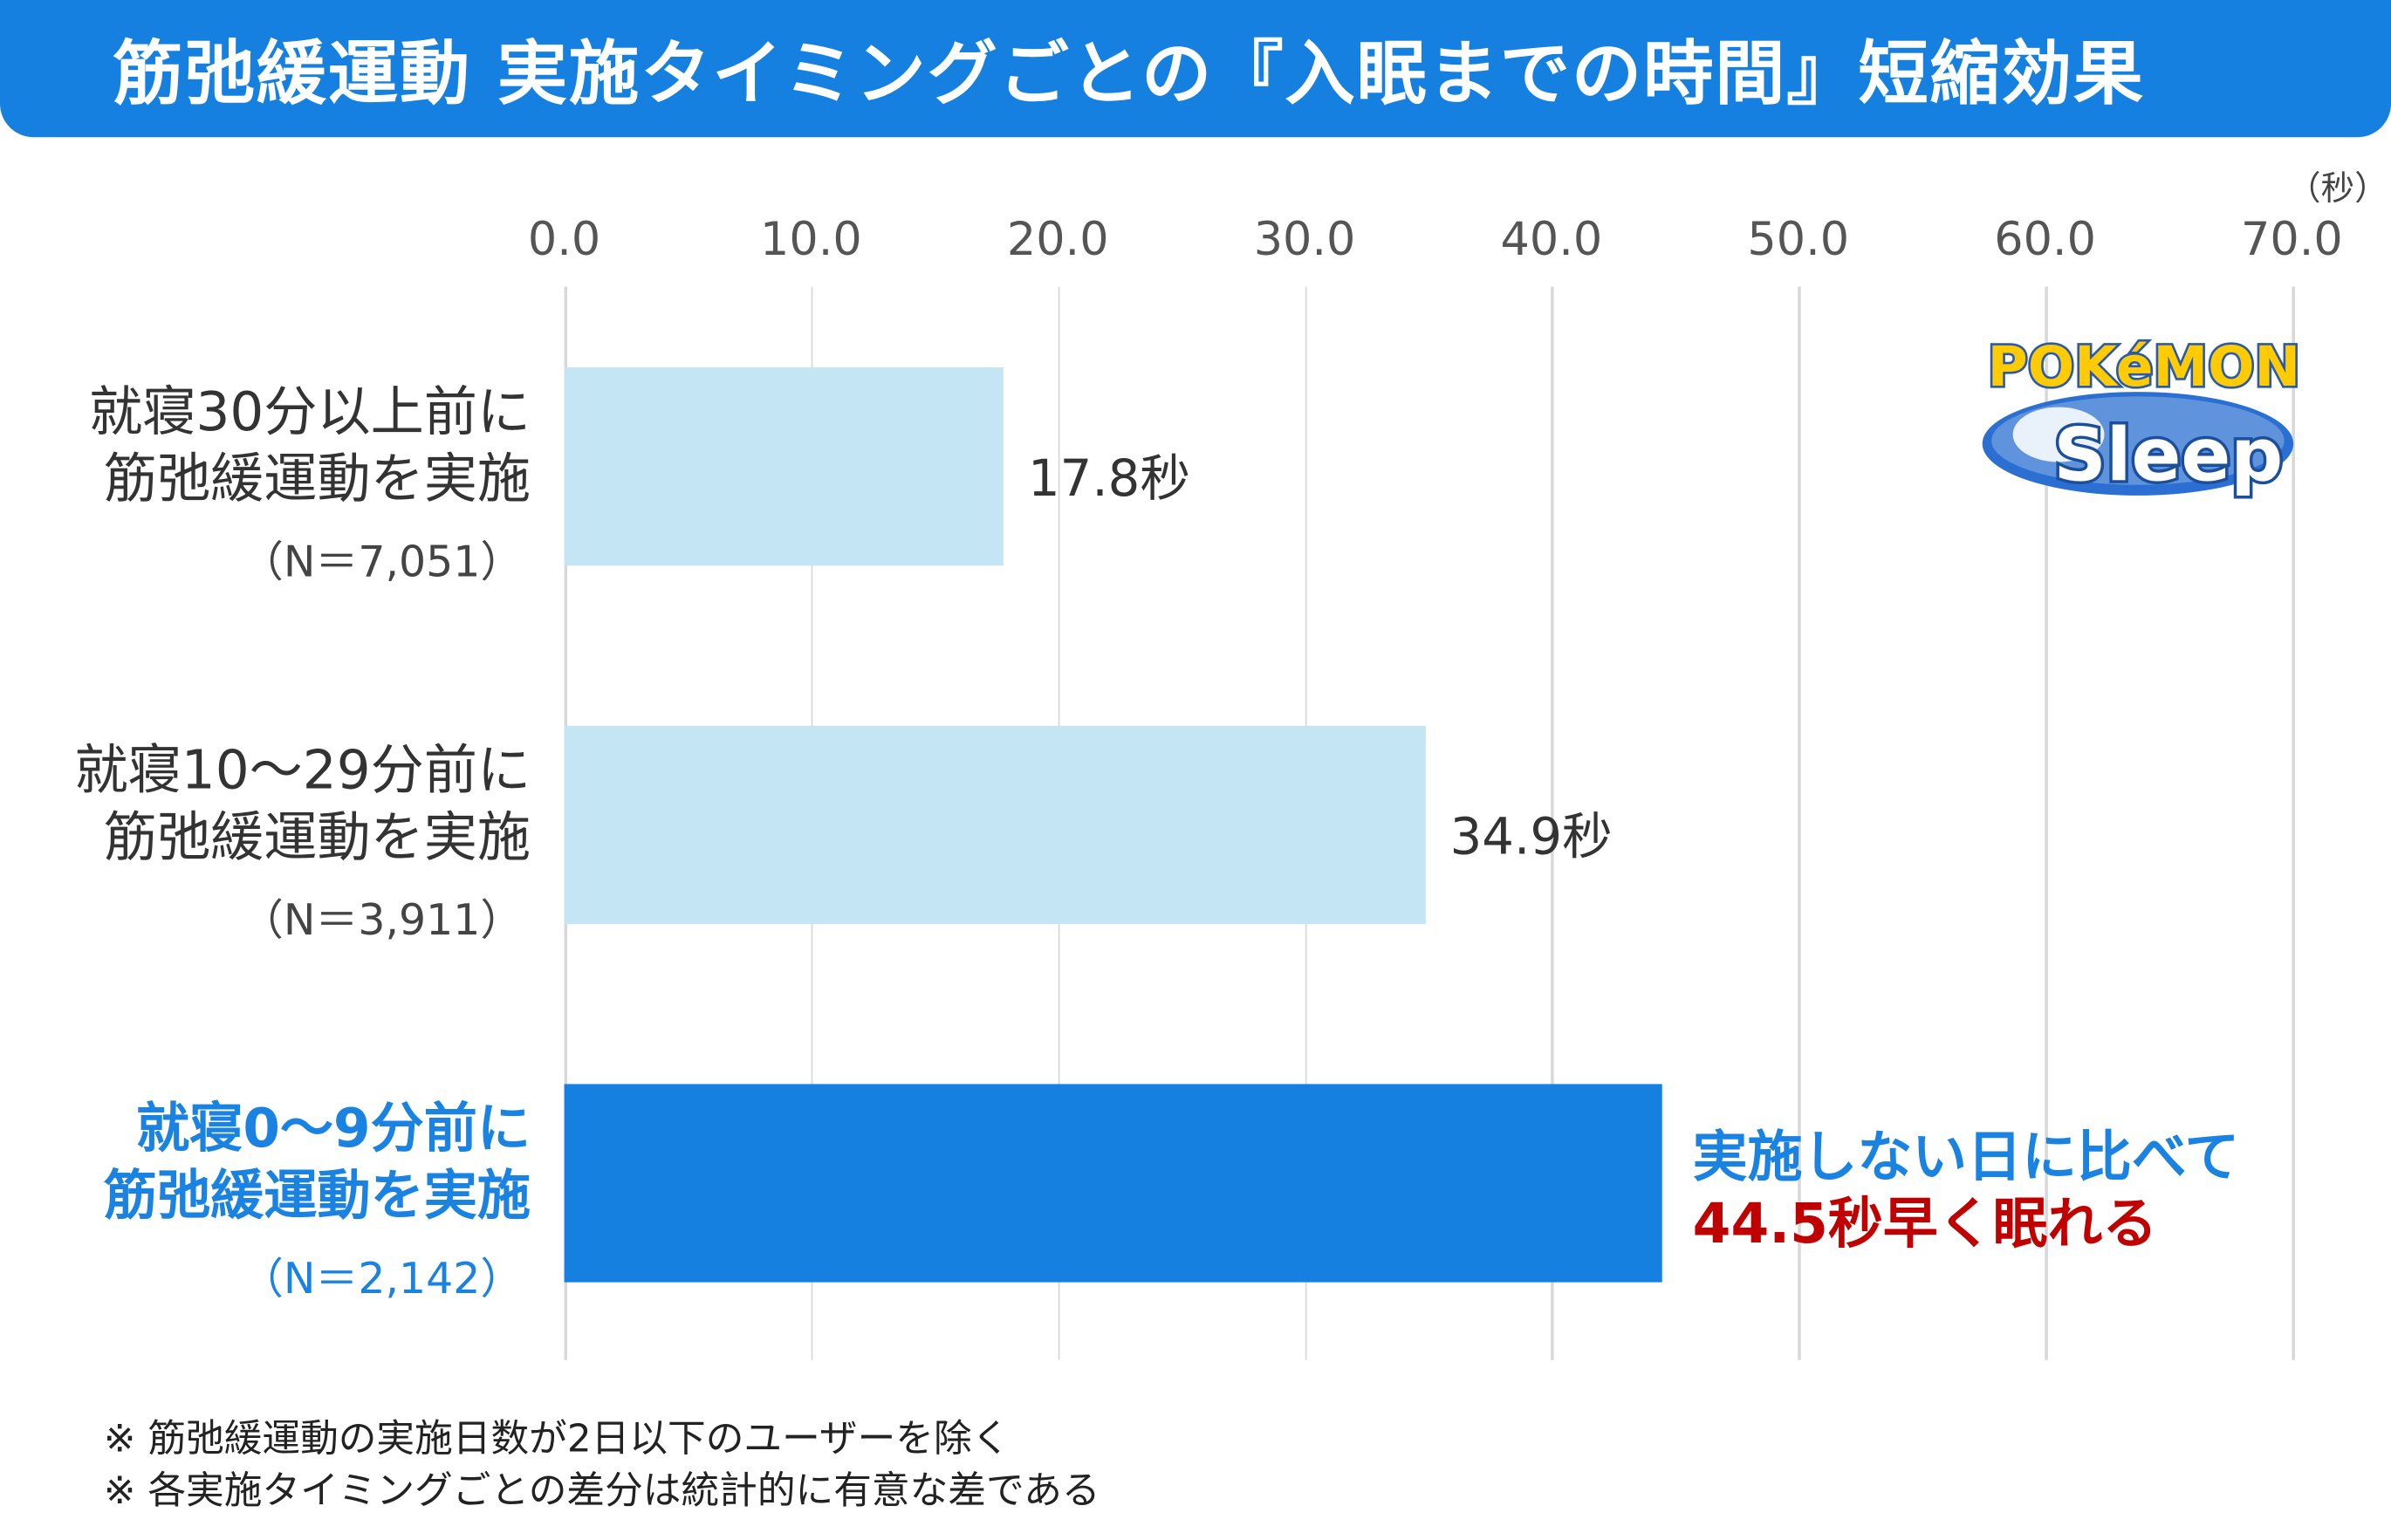 This screenshot has width=2391, height=1540. Describe the element at coordinates (382, 562) in the screenshot. I see `sample-size: （N＝7,051）` at that location.